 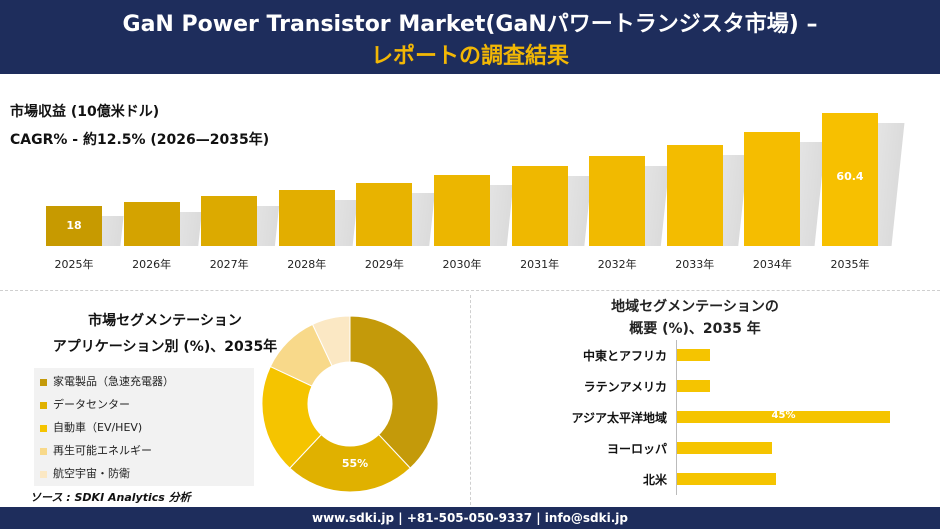 What do you see at coordinates (624, 356) in the screenshot?
I see `region-label: 中東とアフリカ` at bounding box center [624, 356].